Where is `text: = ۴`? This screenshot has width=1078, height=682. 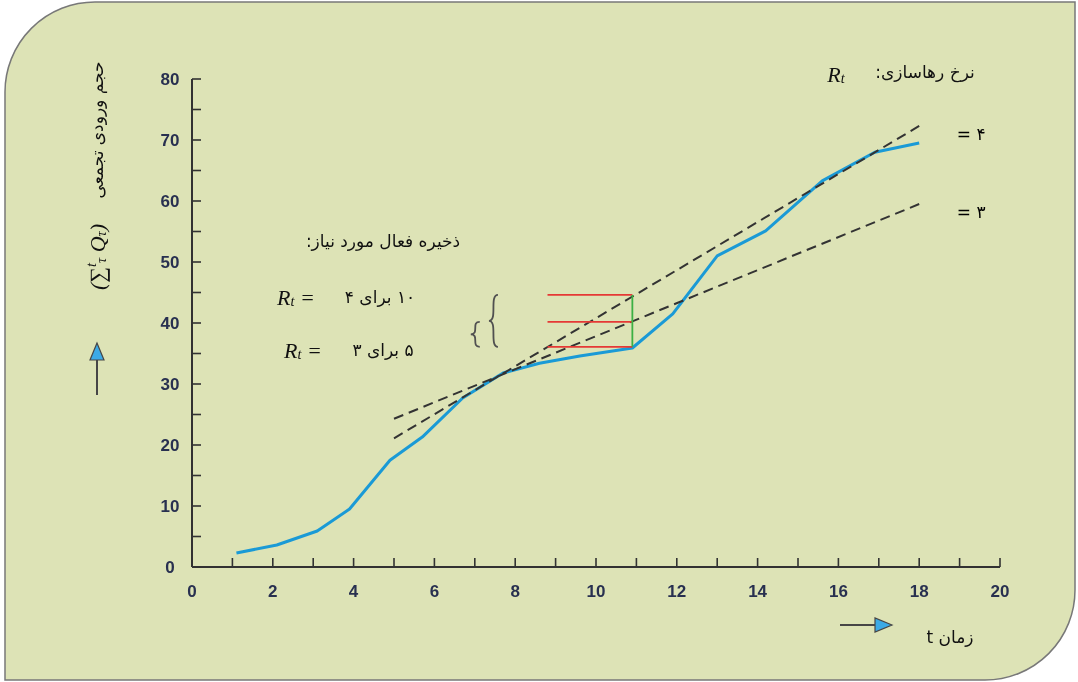 text: = ۴ is located at coordinates (971, 133).